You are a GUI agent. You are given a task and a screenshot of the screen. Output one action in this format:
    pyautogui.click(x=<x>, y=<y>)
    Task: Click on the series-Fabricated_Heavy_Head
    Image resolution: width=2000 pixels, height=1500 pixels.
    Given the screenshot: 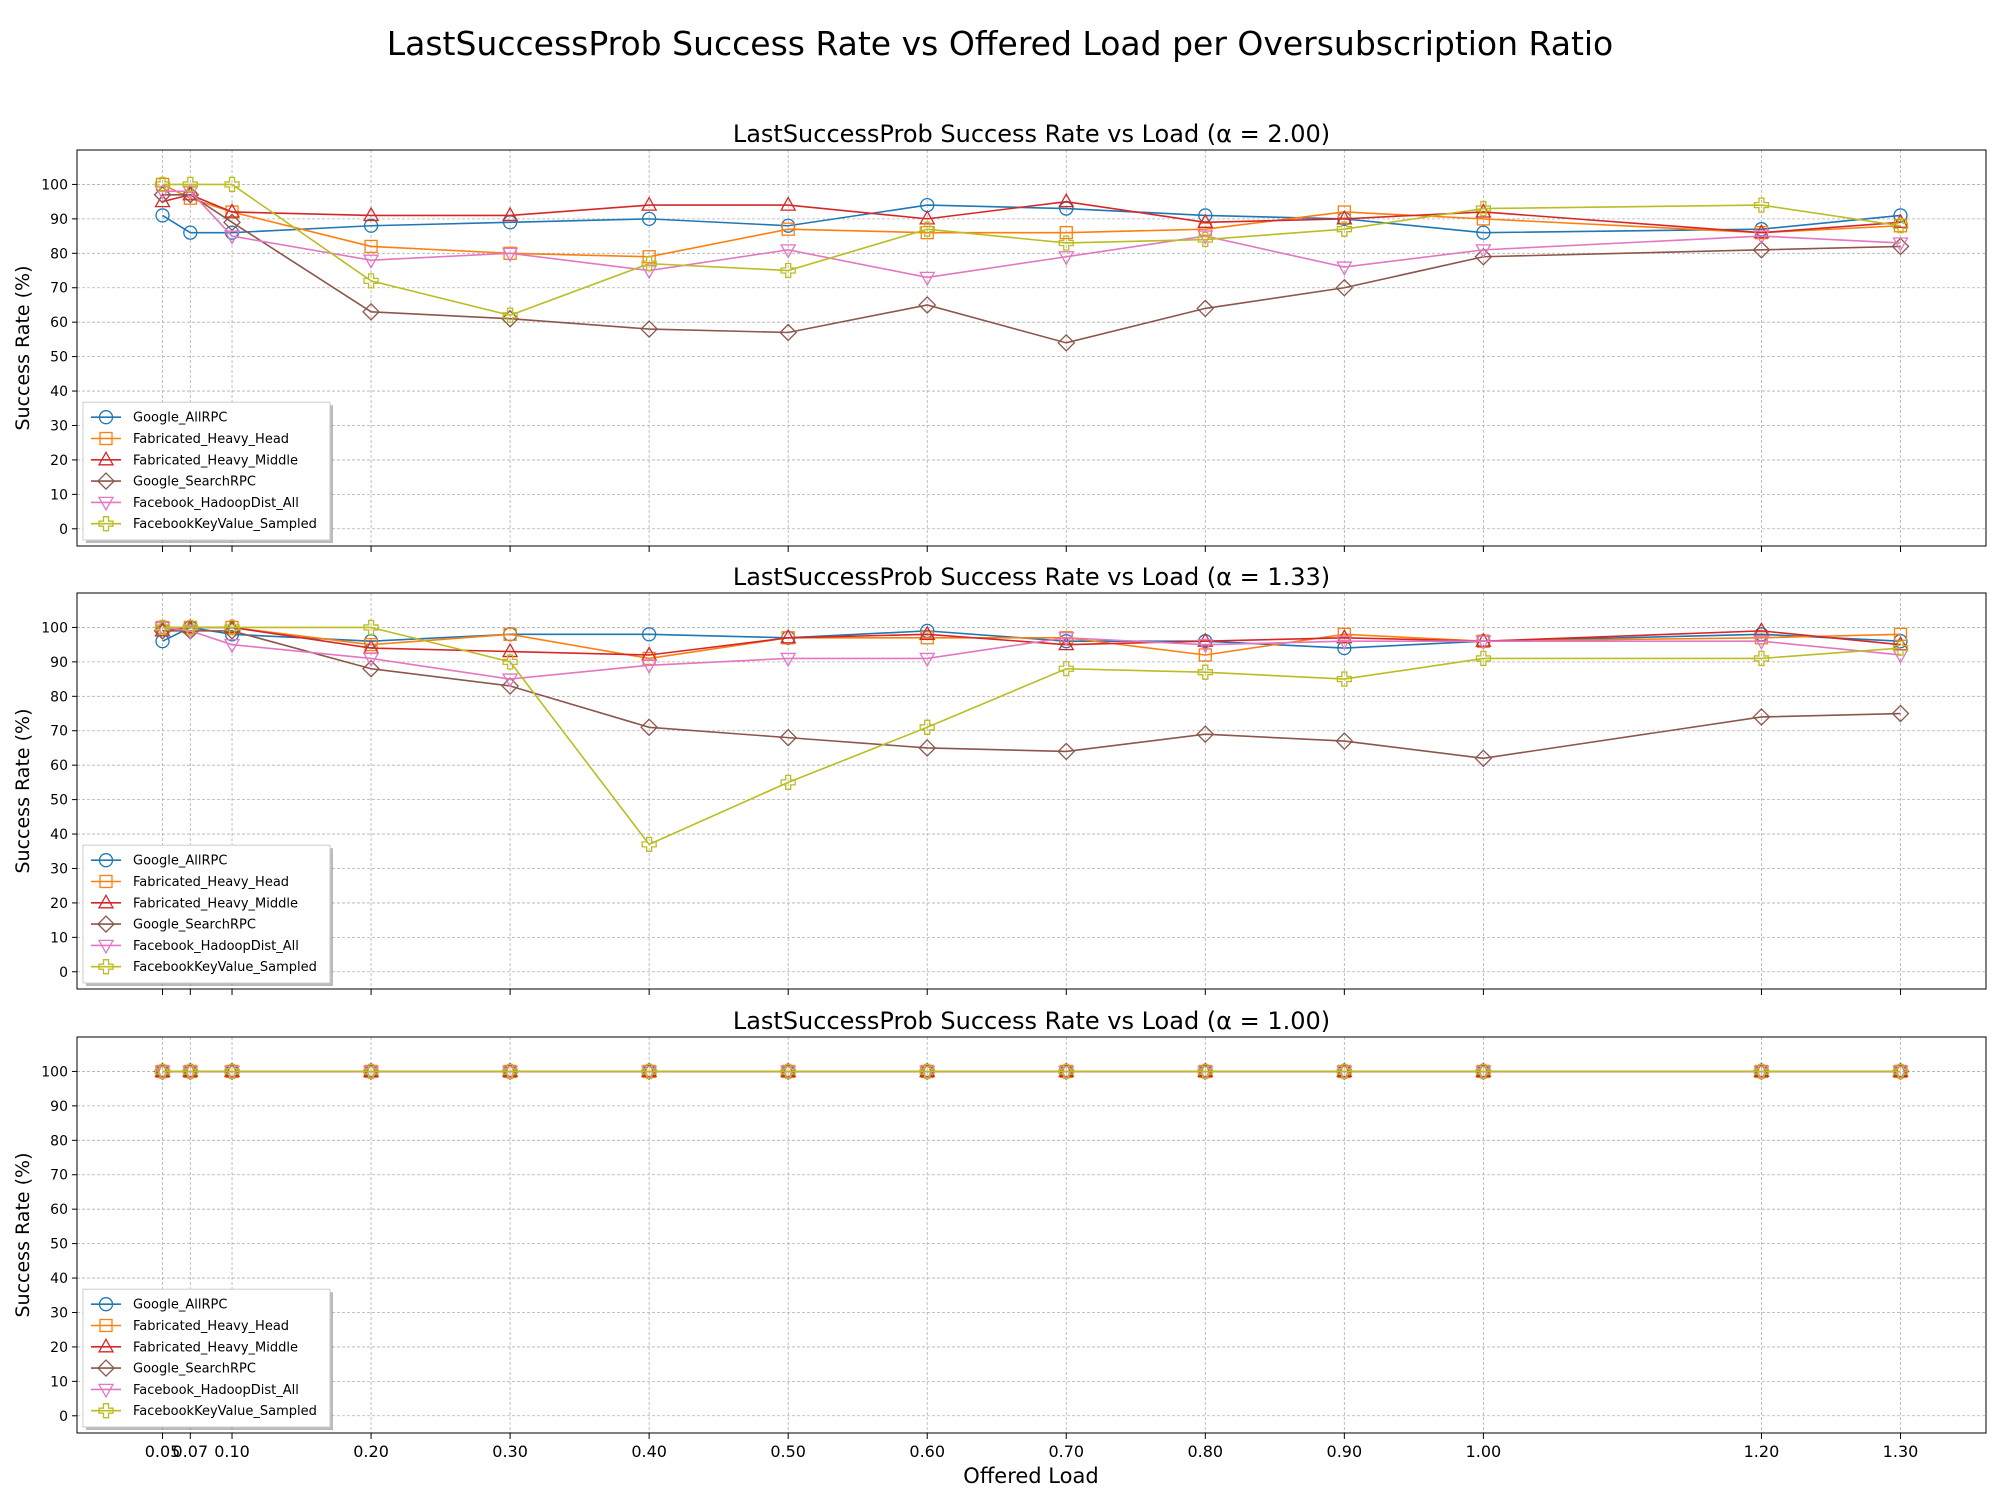 What is the action you would take?
    pyautogui.click(x=1031, y=220)
    